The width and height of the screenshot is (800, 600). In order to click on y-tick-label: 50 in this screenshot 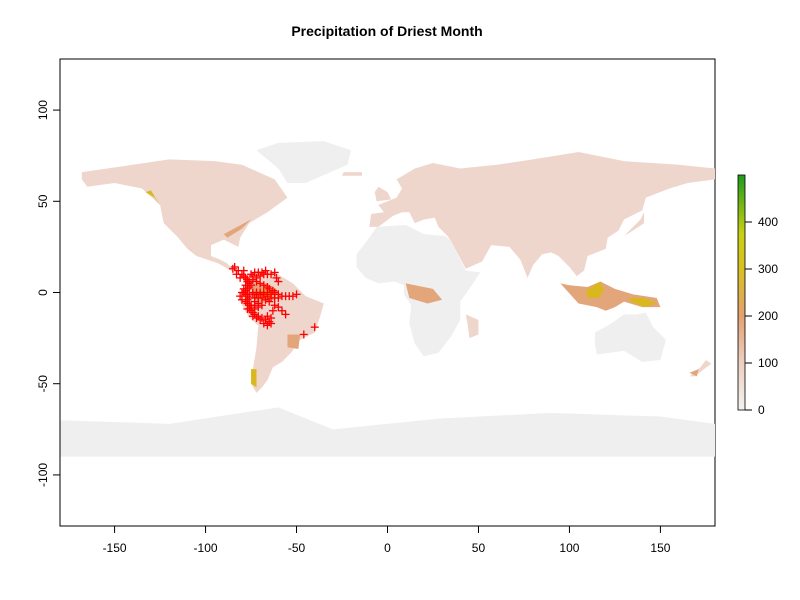, I will do `click(43, 201)`.